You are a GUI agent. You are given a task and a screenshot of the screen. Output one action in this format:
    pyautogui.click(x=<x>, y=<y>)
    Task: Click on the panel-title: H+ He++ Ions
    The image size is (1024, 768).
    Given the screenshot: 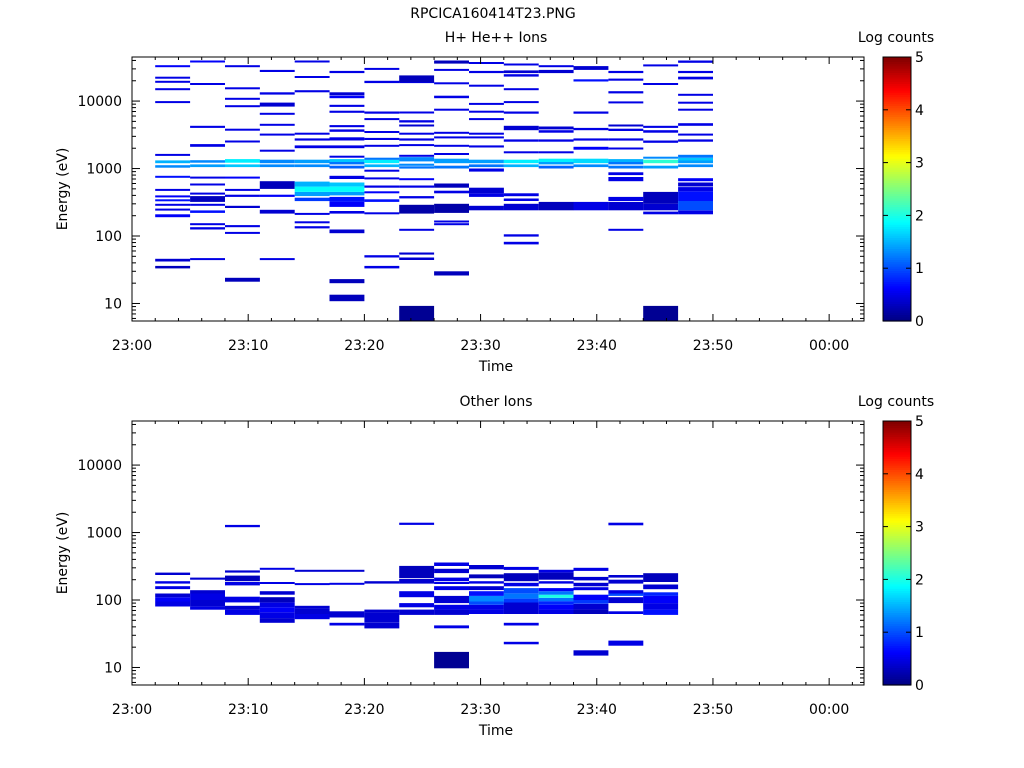 What is the action you would take?
    pyautogui.click(x=496, y=38)
    